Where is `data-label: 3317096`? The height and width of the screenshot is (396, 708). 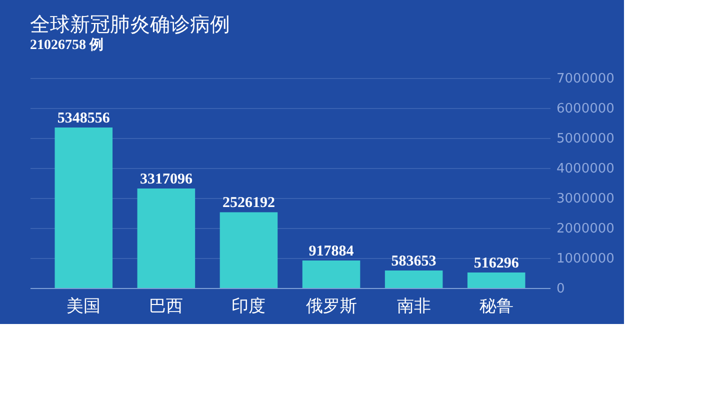
data-label: 3317096 is located at coordinates (166, 179).